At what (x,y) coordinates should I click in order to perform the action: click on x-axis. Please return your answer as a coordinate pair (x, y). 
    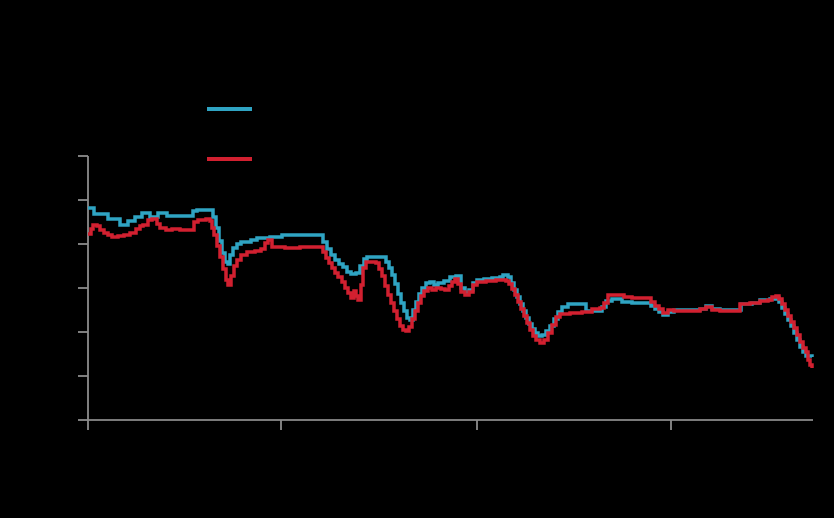
    Looking at the image, I should click on (450, 424).